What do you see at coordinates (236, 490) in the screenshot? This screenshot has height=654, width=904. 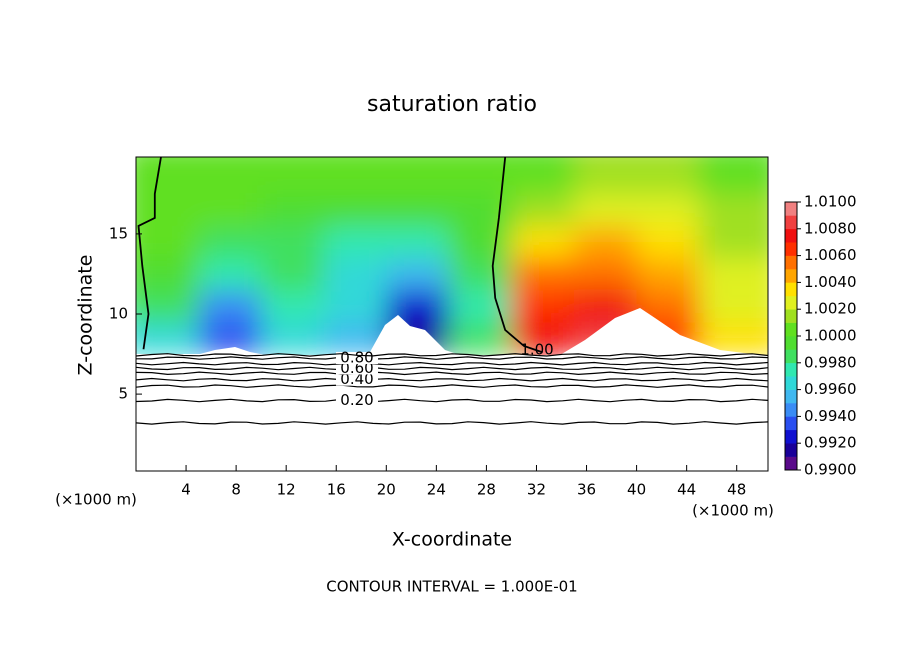 I see `x-tick-label: 8` at bounding box center [236, 490].